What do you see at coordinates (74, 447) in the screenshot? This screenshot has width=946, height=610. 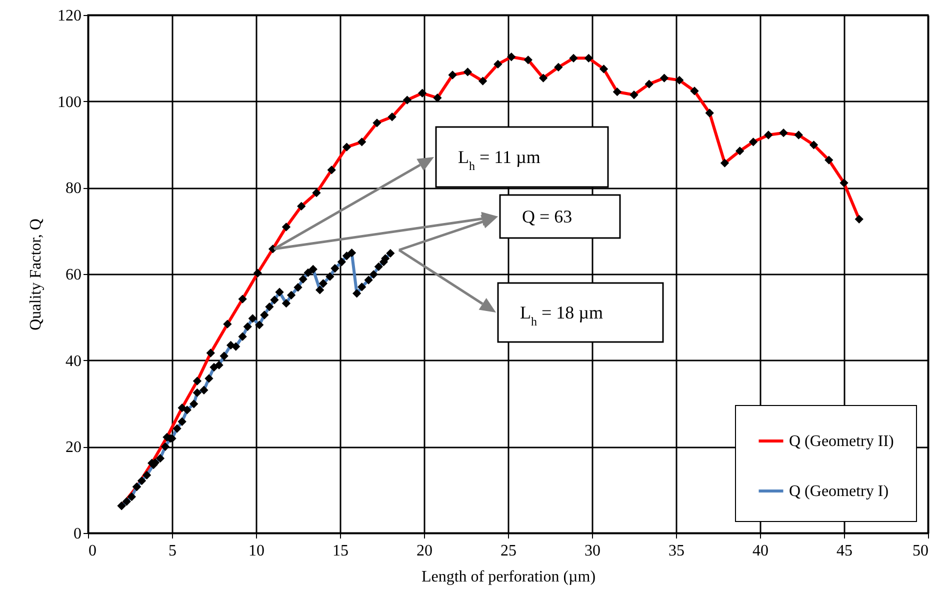 I see `y-tick-label: 20` at bounding box center [74, 447].